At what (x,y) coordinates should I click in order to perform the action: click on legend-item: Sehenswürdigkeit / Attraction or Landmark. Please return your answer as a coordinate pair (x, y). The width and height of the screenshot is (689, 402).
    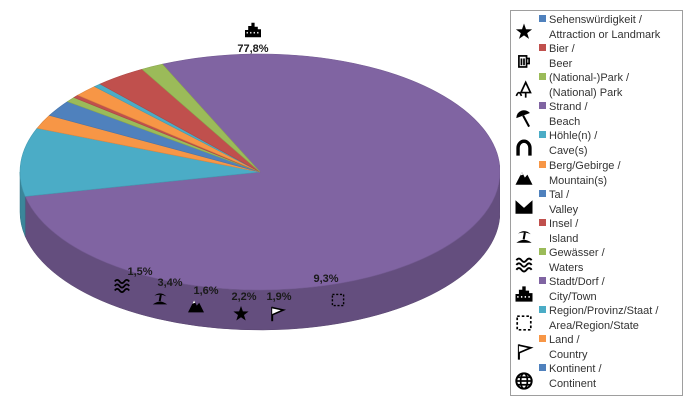
    Looking at the image, I should click on (596, 27).